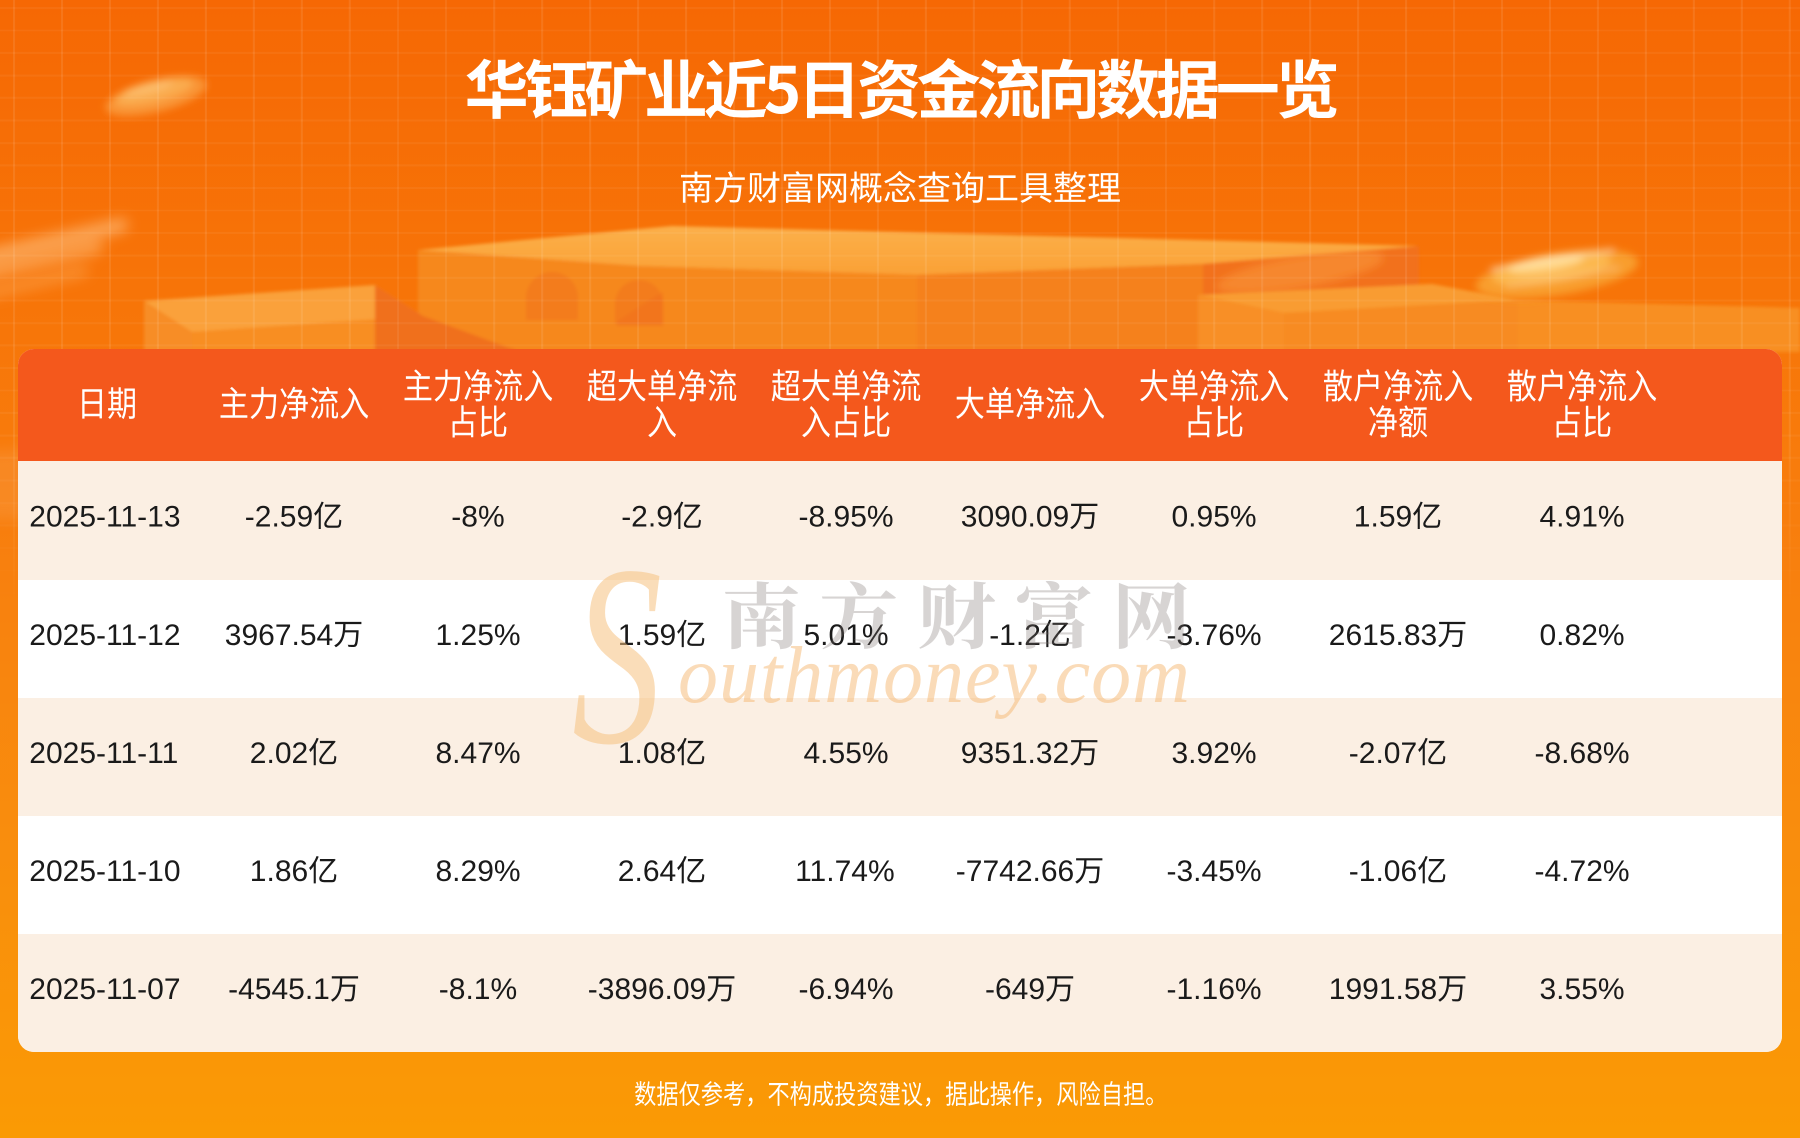 The image size is (1800, 1138). Describe the element at coordinates (279, 989) in the screenshot. I see `svg-text: -4545.1` at that location.